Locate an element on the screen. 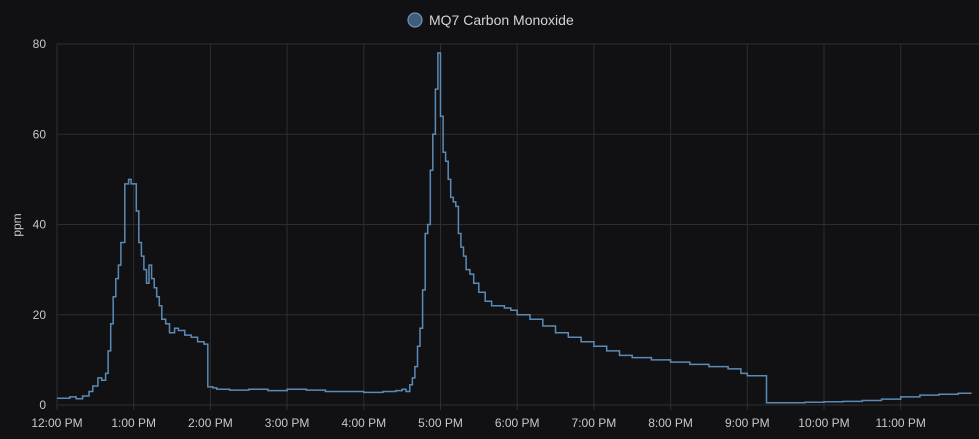  x-tick-label: 5:00 PM is located at coordinates (440, 423).